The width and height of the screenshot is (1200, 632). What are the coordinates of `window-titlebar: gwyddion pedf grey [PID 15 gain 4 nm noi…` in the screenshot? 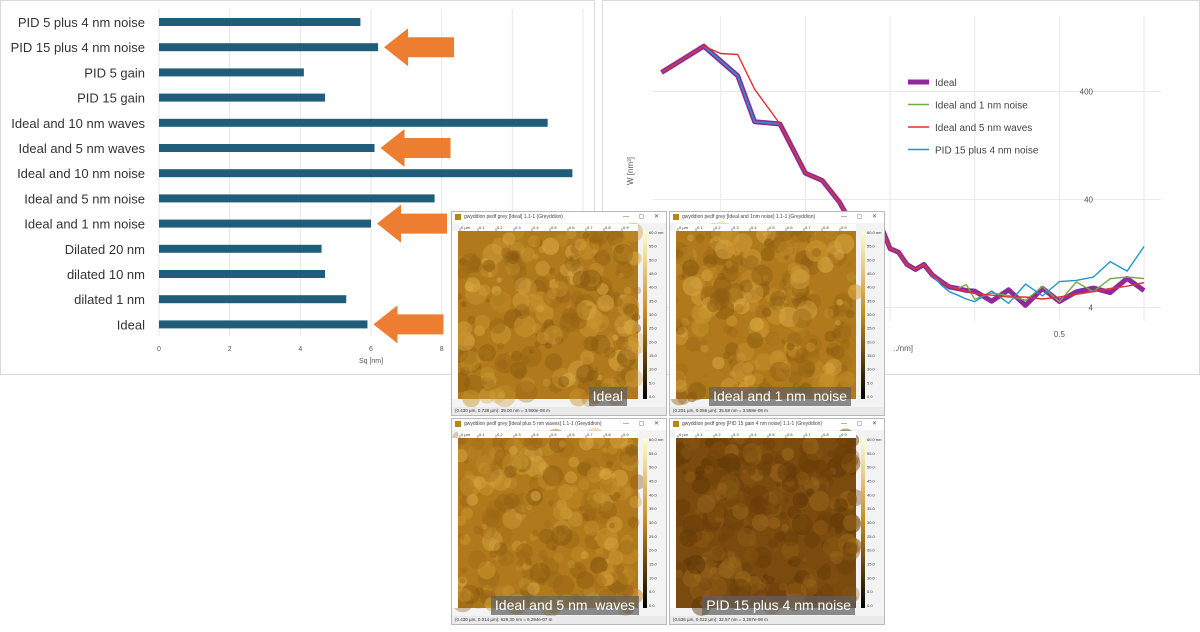 It's located at (777, 424).